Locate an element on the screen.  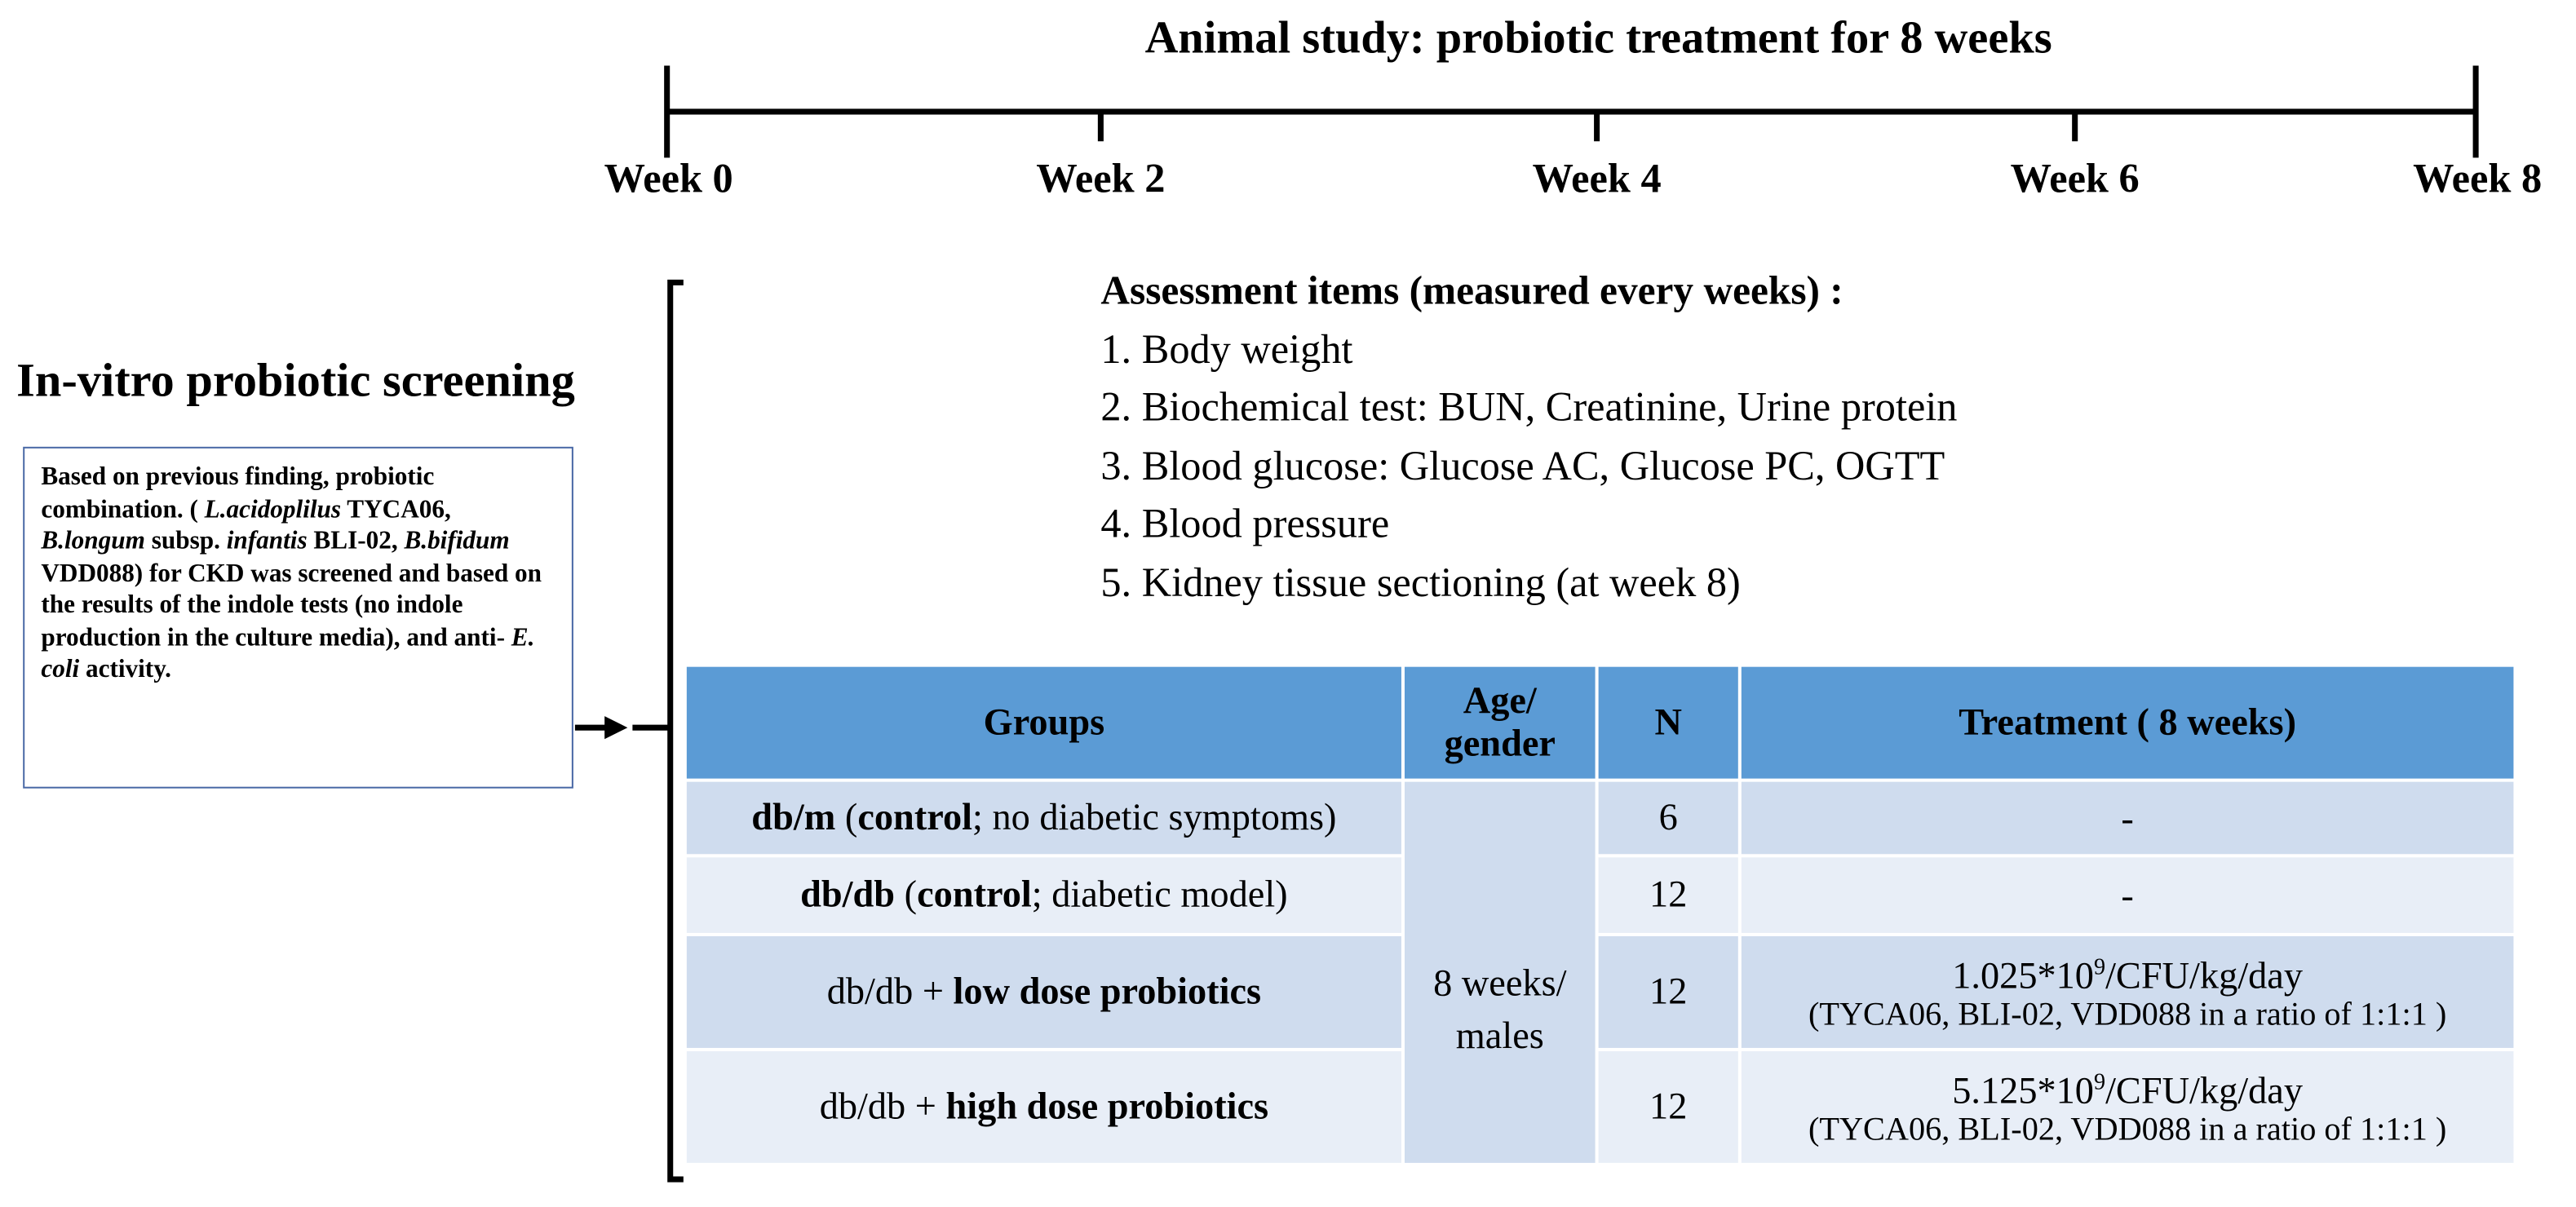
group-cell: db/m (control; no diabetic symptoms) is located at coordinates (1043, 818).